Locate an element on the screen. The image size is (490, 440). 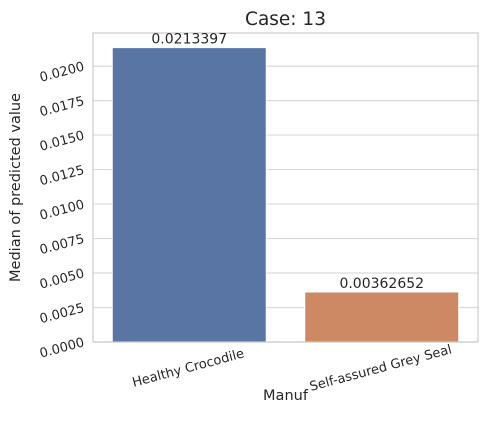
y-tick-label: 0.0150 is located at coordinates (62, 141).